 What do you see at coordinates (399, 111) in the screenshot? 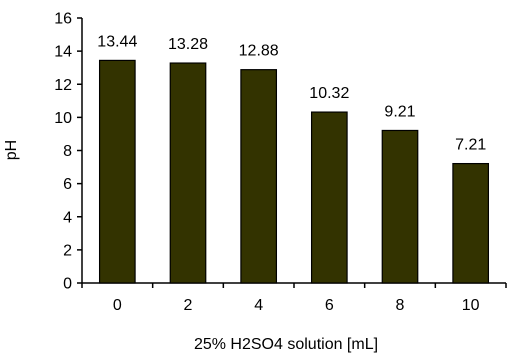
I see `data-label: 9.21` at bounding box center [399, 111].